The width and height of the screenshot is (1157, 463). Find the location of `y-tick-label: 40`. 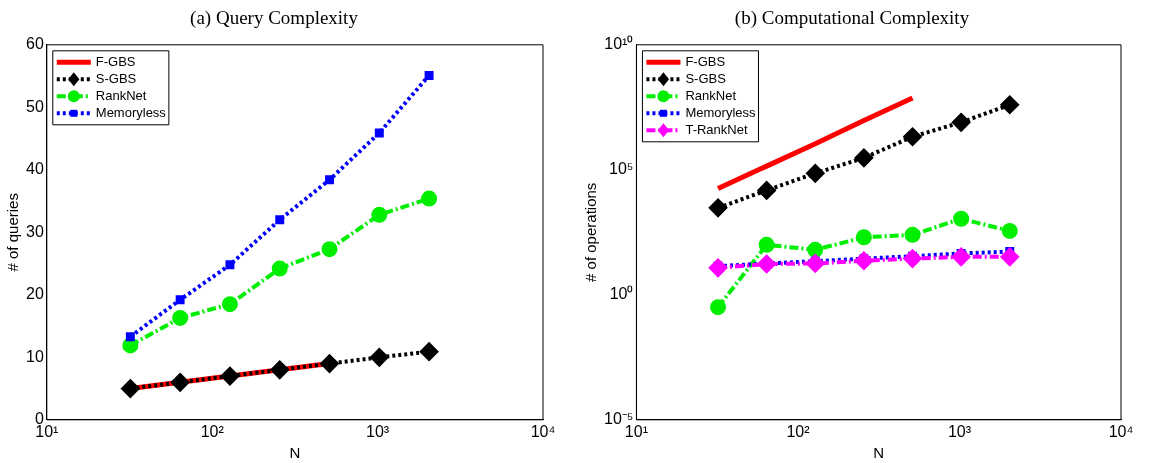

y-tick-label: 40 is located at coordinates (35, 169).